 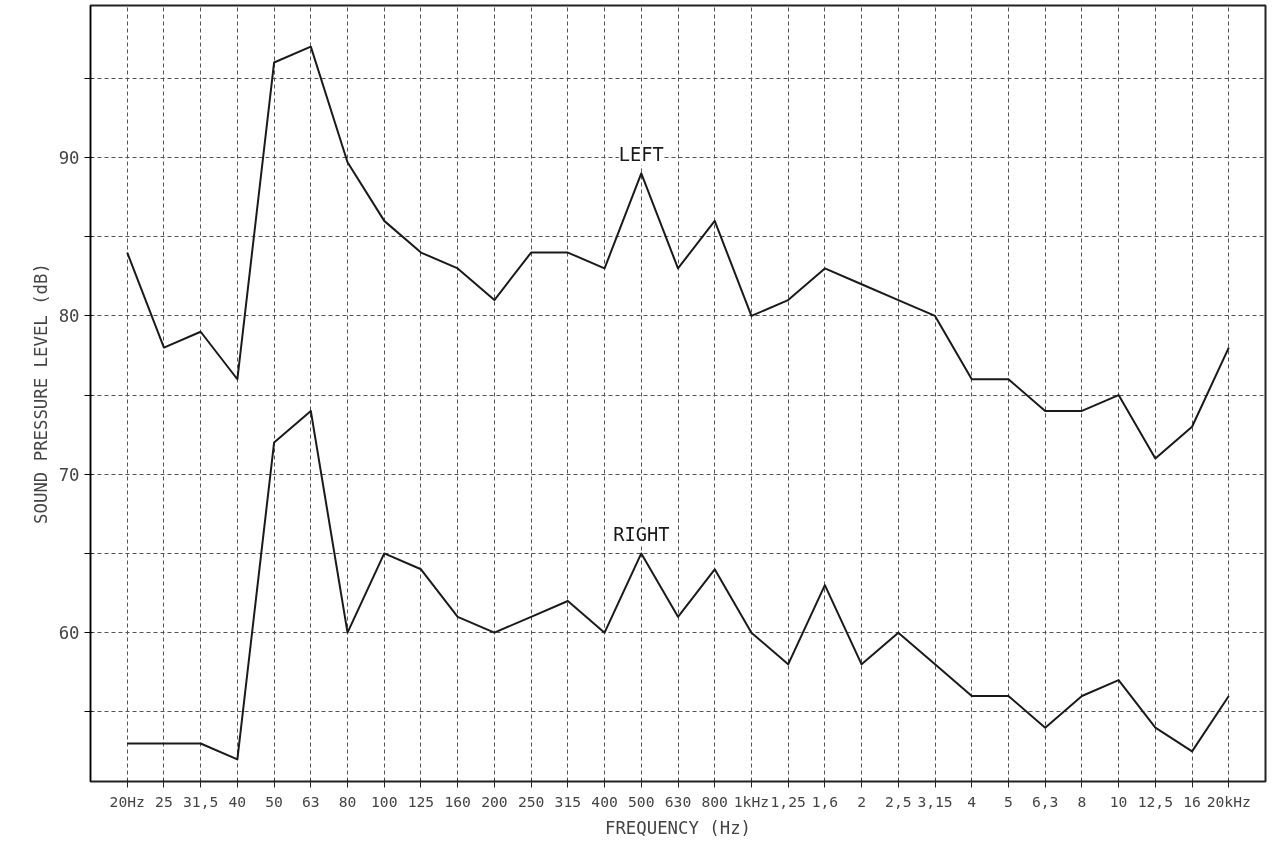 What do you see at coordinates (898, 801) in the screenshot?
I see `x-tick-label: 2,5` at bounding box center [898, 801].